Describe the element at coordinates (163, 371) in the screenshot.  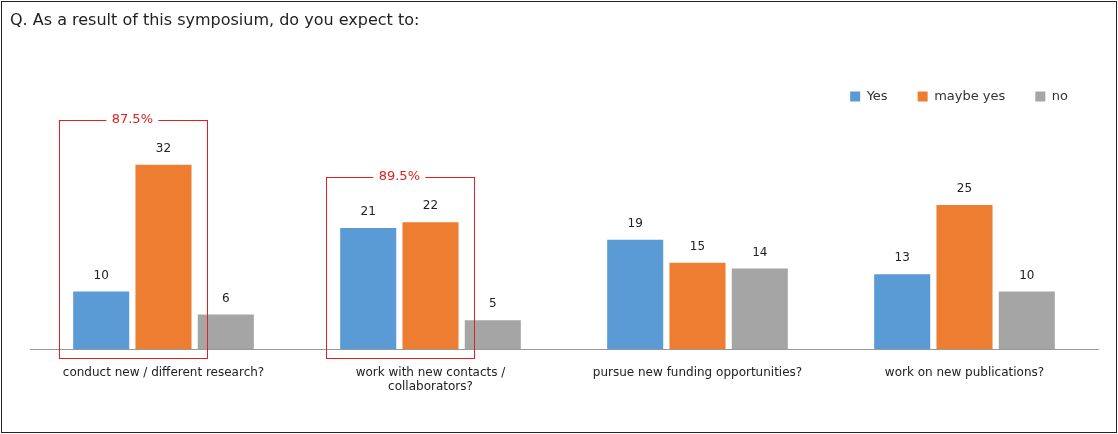
I see `x-tick-label: conduct new / different research?` at that location.